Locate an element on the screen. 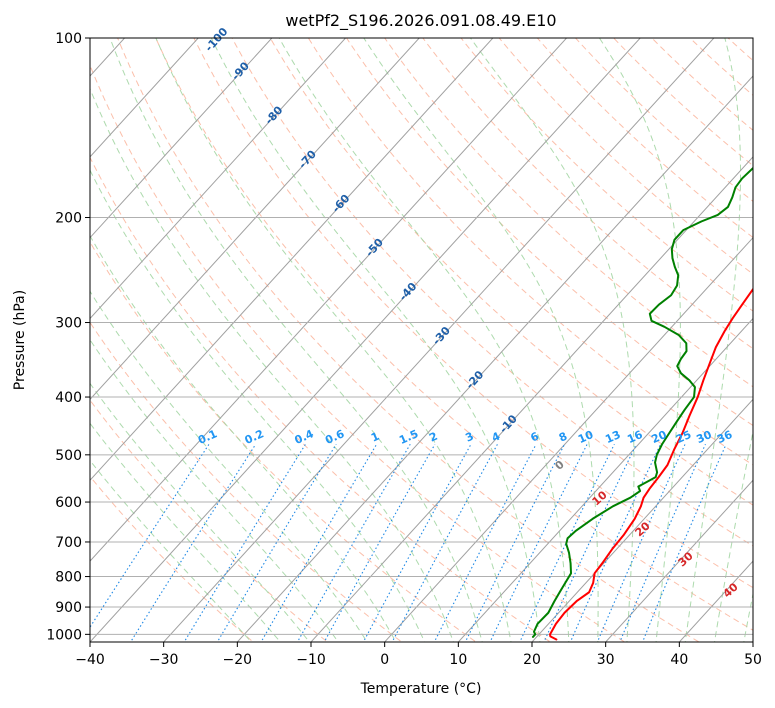 The image size is (775, 708). x-tick-label: −40 is located at coordinates (90, 660).